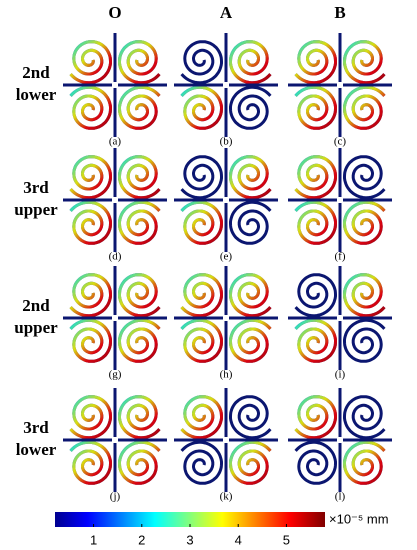 The width and height of the screenshot is (417, 550). What do you see at coordinates (340, 142) in the screenshot?
I see `panel-label: (c)` at bounding box center [340, 142].